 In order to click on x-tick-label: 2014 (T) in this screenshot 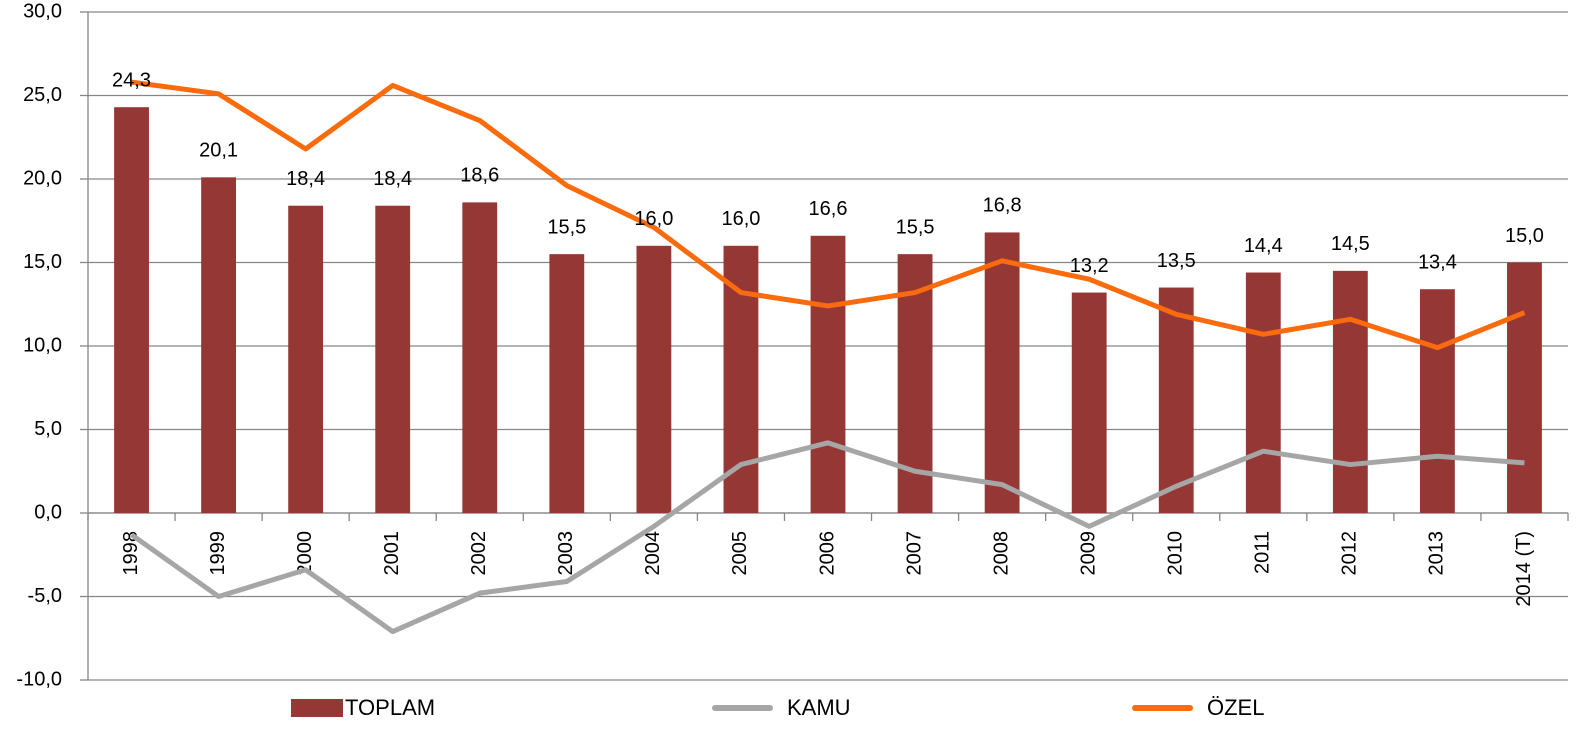, I will do `click(1524, 569)`.